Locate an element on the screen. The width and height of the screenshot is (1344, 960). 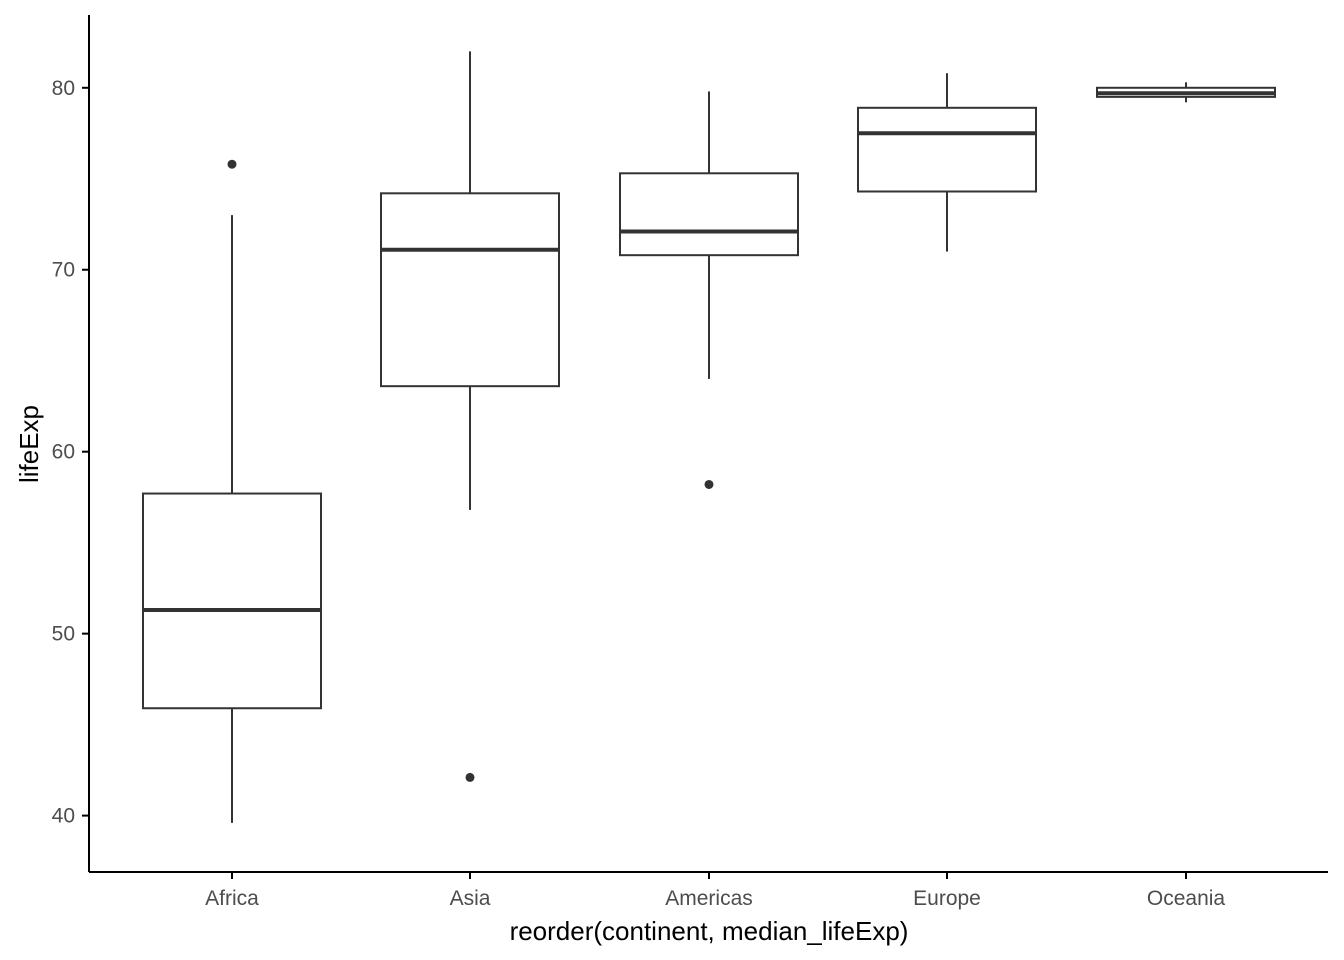
x-tick-label: Europe is located at coordinates (947, 898).